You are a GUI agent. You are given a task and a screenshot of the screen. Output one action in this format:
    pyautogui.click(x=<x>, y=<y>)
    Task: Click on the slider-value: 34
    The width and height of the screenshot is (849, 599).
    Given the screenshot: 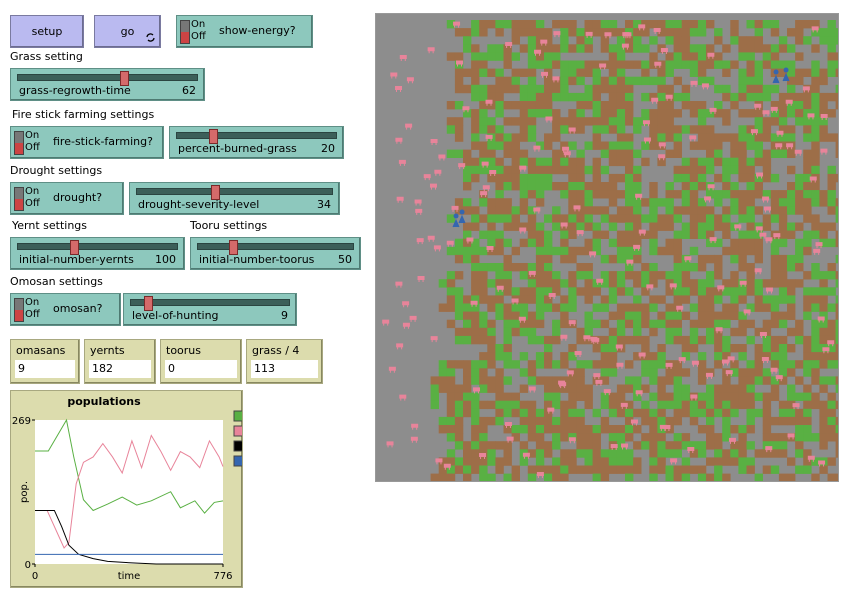 What is the action you would take?
    pyautogui.click(x=324, y=204)
    